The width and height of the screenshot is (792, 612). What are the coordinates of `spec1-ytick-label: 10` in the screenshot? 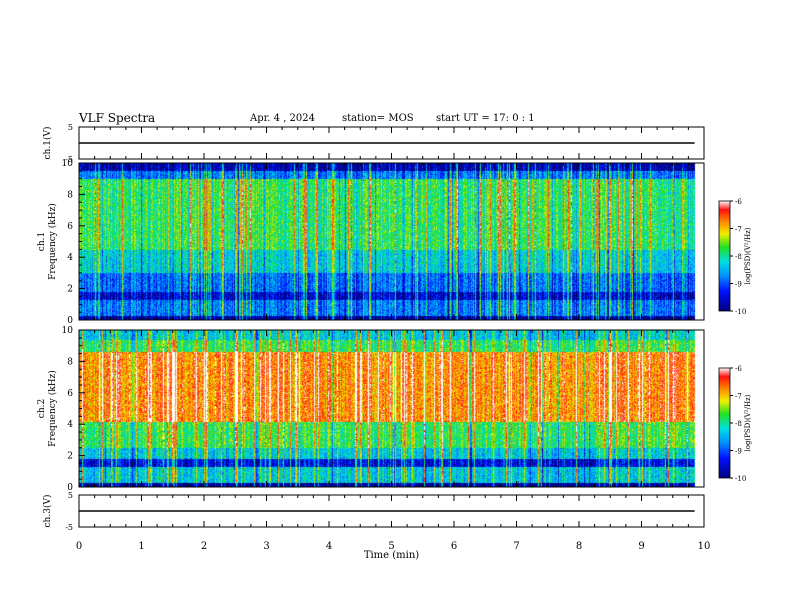 It's located at (68, 164).